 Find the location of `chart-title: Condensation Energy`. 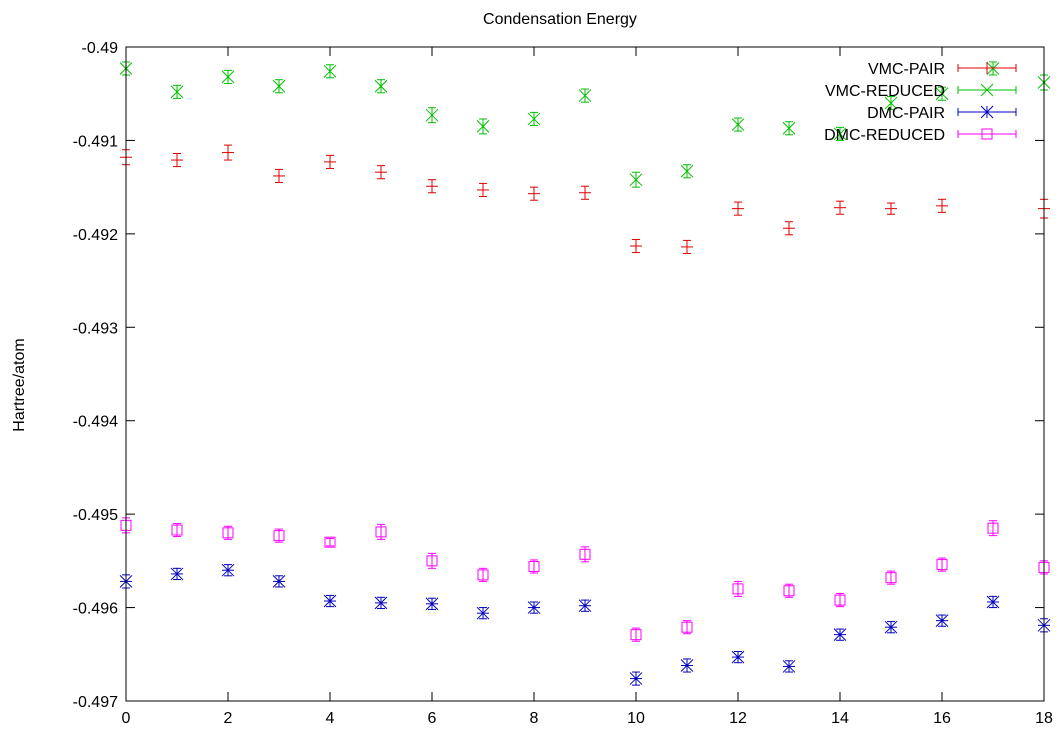

chart-title: Condensation Energy is located at coordinates (560, 19).